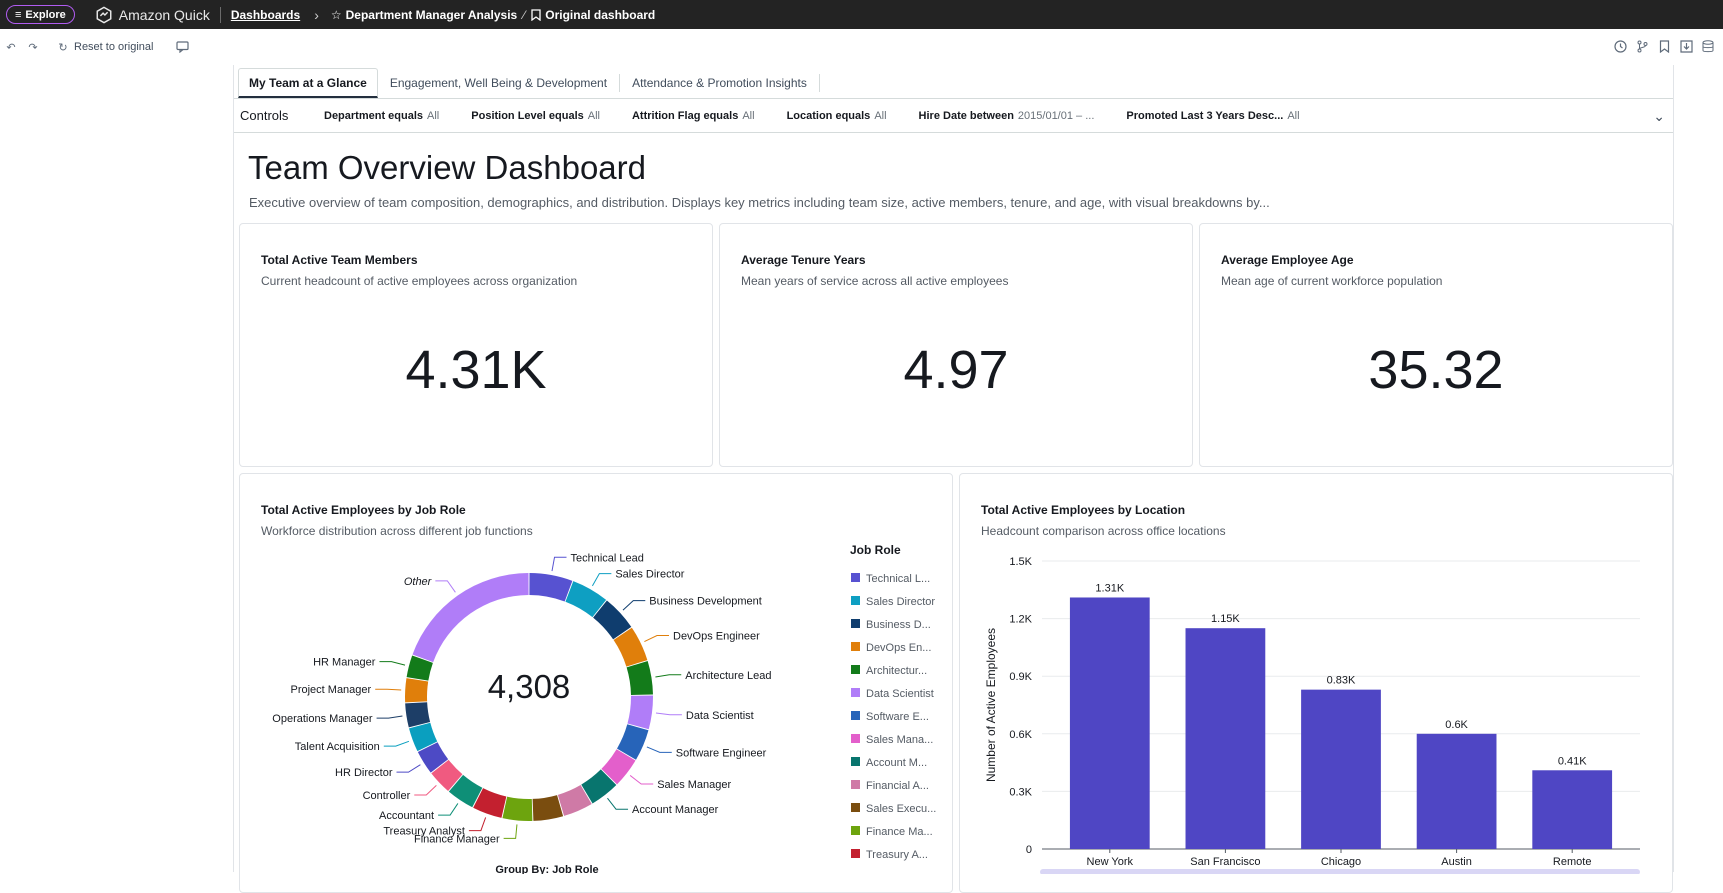 This screenshot has width=1723, height=893. Describe the element at coordinates (600, 14) in the screenshot. I see `dashboard-name: Original dashboard` at that location.